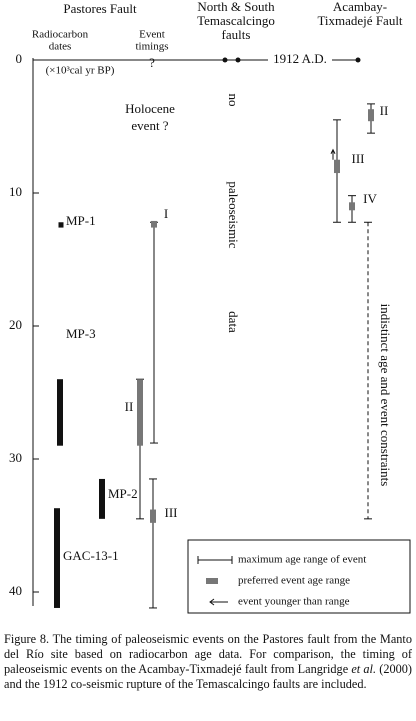  I want to click on header: ?, so click(152, 62).